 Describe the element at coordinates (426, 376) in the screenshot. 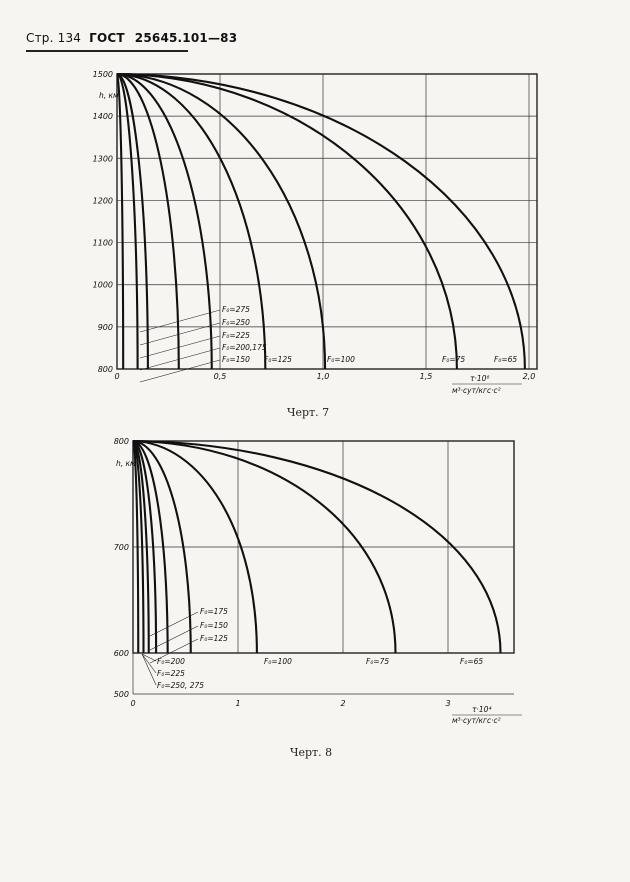

I see `chart-7-x-tick: 1,5` at that location.